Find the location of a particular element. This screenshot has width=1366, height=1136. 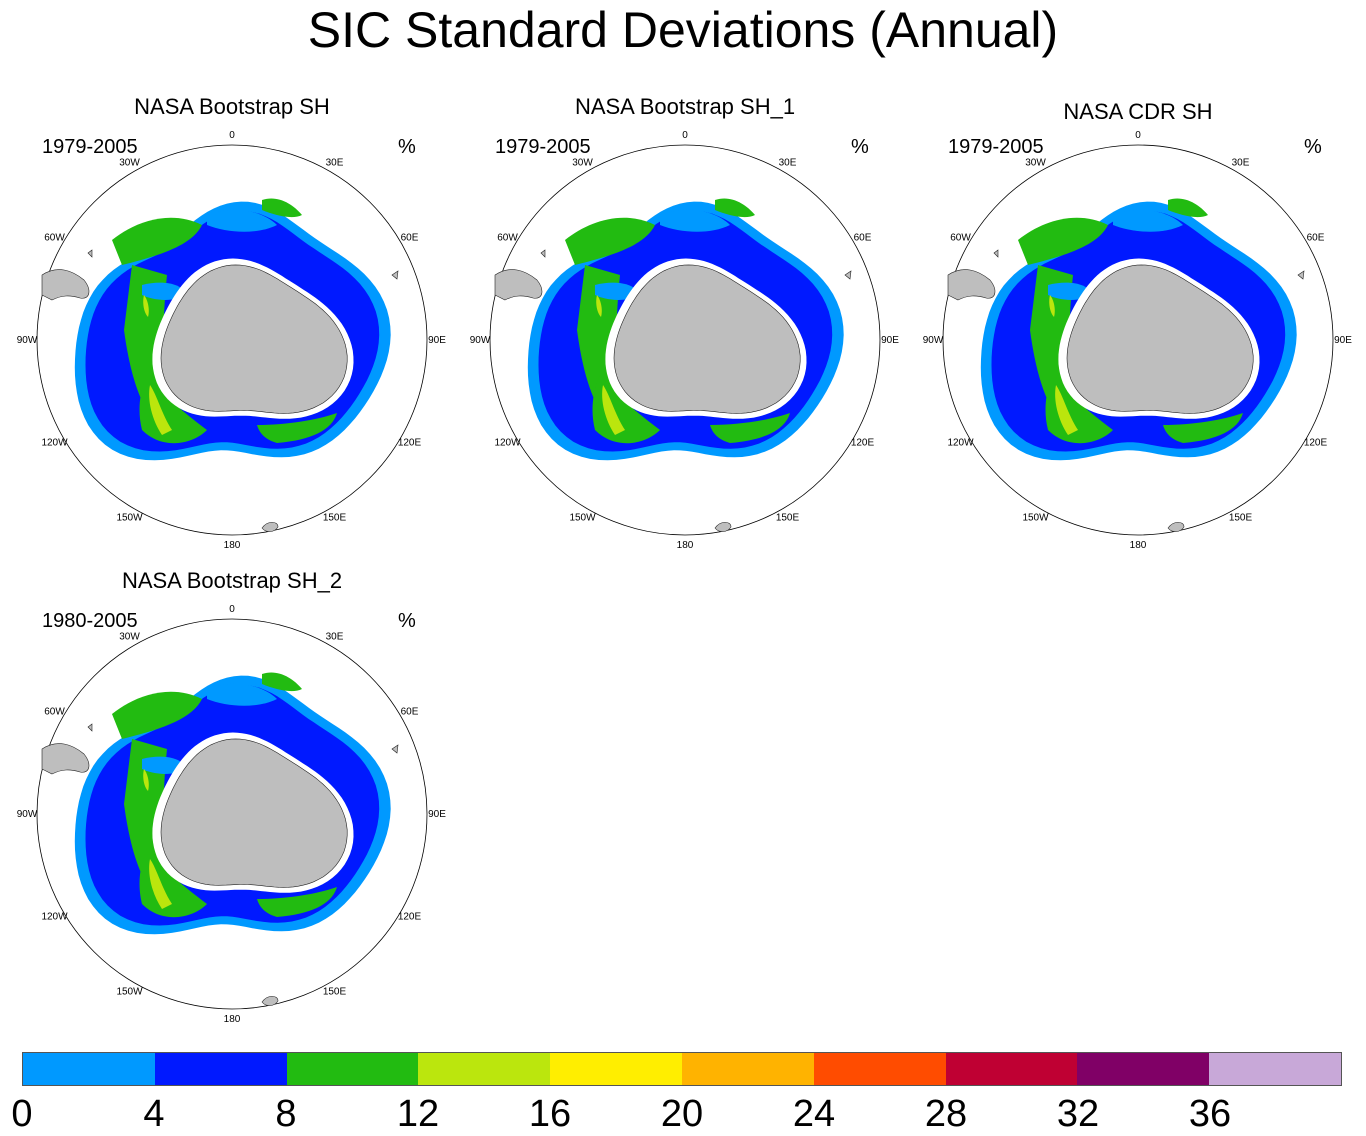

longitude-label: 150E is located at coordinates (788, 518).